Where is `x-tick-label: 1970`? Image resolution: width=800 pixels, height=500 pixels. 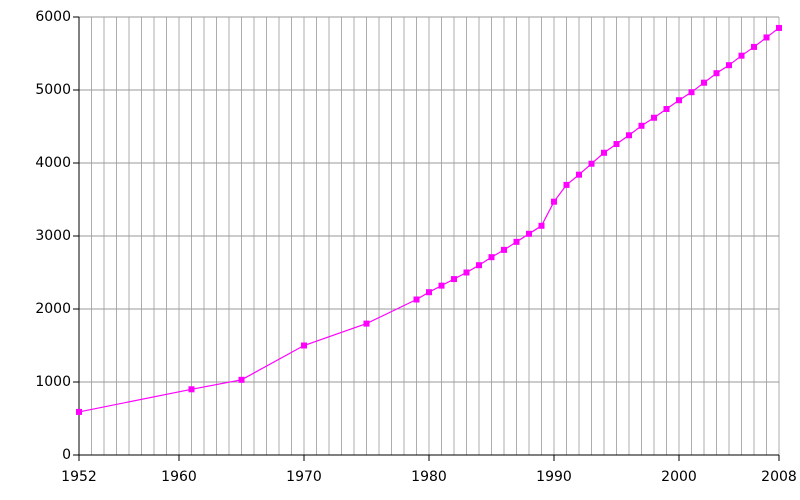 x-tick-label: 1970 is located at coordinates (304, 477).